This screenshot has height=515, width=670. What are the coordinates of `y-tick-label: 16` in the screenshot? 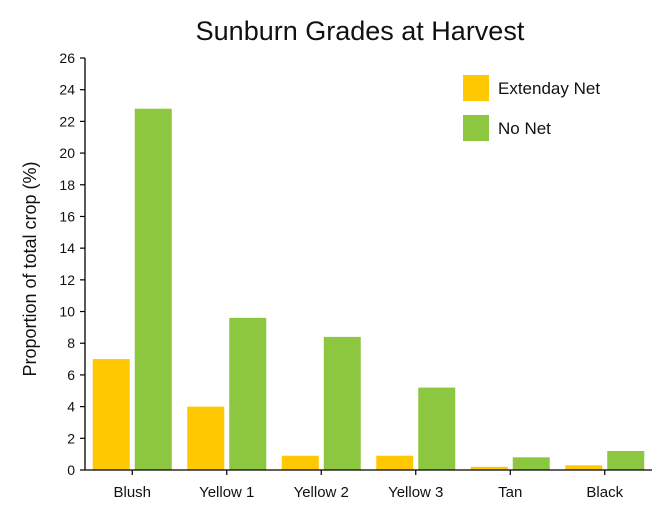 It's located at (67, 216).